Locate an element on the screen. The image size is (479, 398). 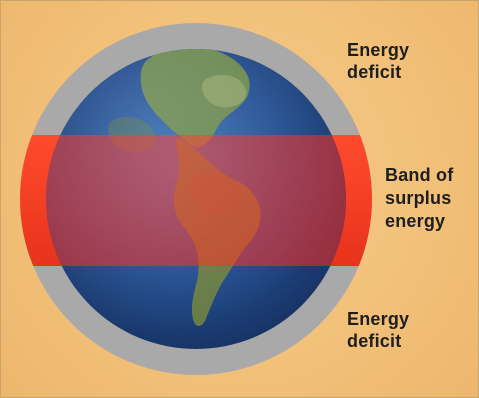
energy-deficit-north-label: Energy deficit is located at coordinates (378, 61).